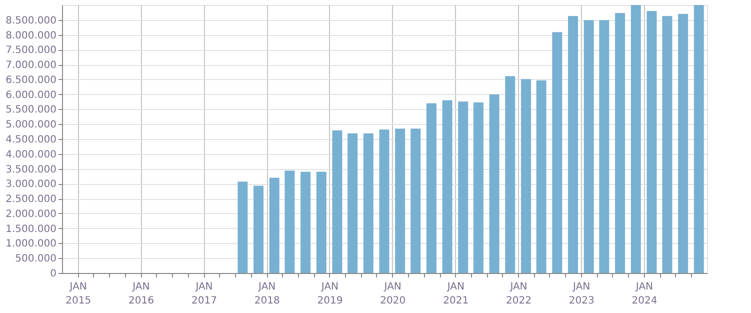 The image size is (751, 313). Describe the element at coordinates (31, 229) in the screenshot. I see `y-tick-label: 1.500.000` at that location.